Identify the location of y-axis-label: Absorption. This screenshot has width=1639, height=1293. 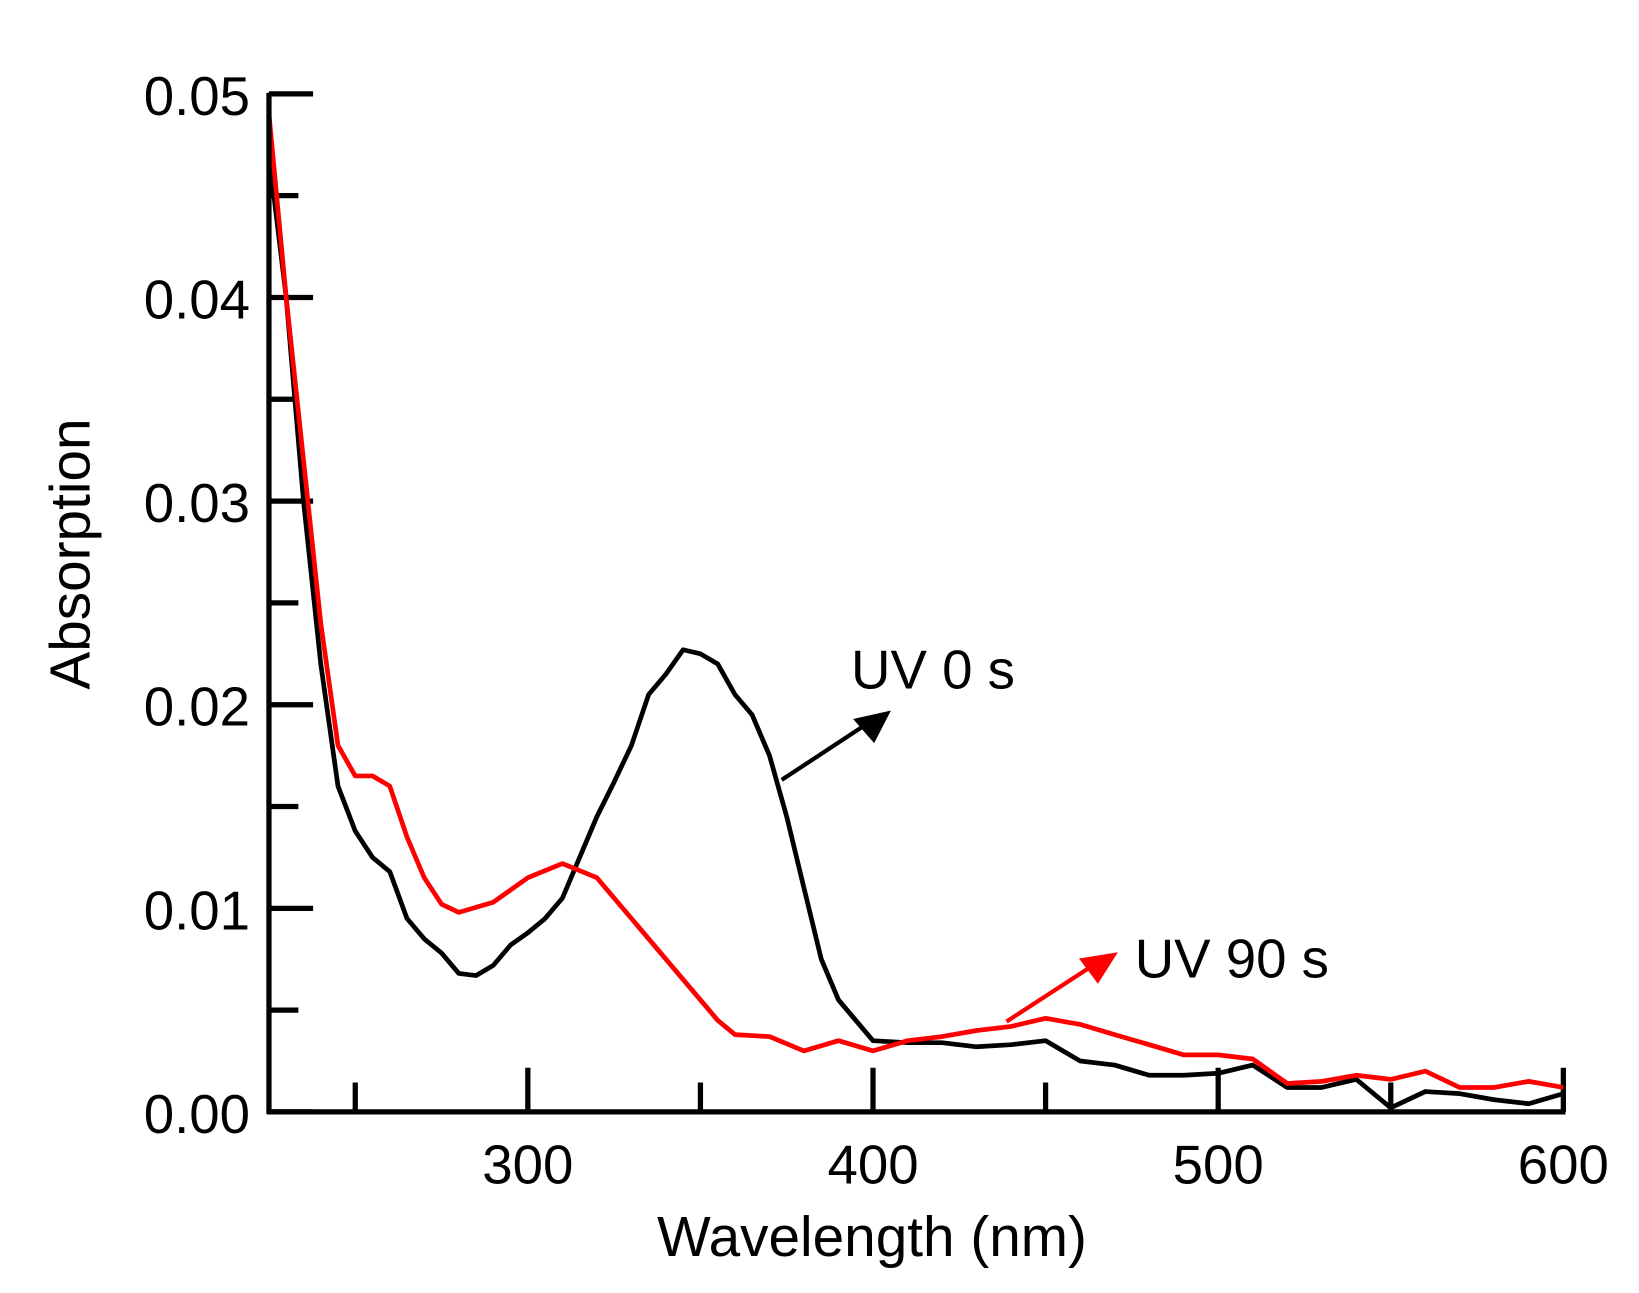
(70, 553).